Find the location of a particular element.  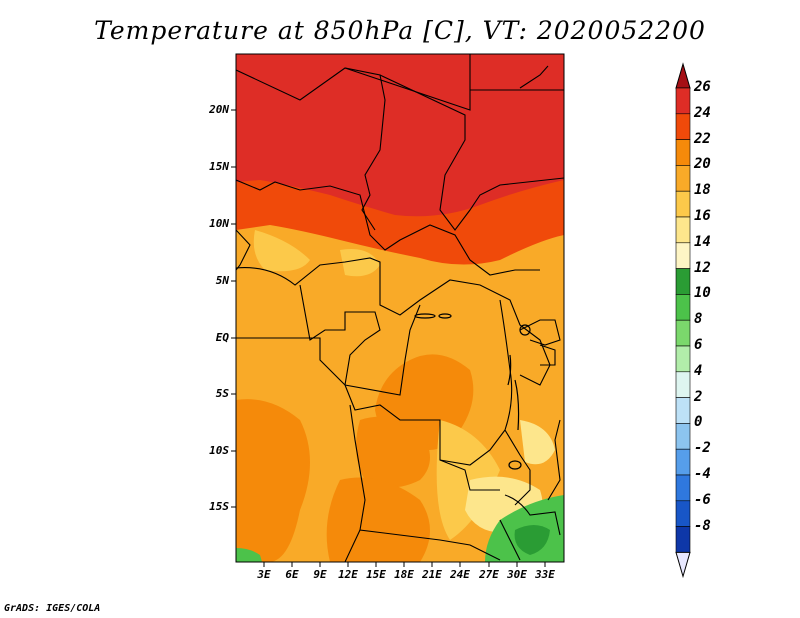

lon-label: 3E is located at coordinates (264, 574).